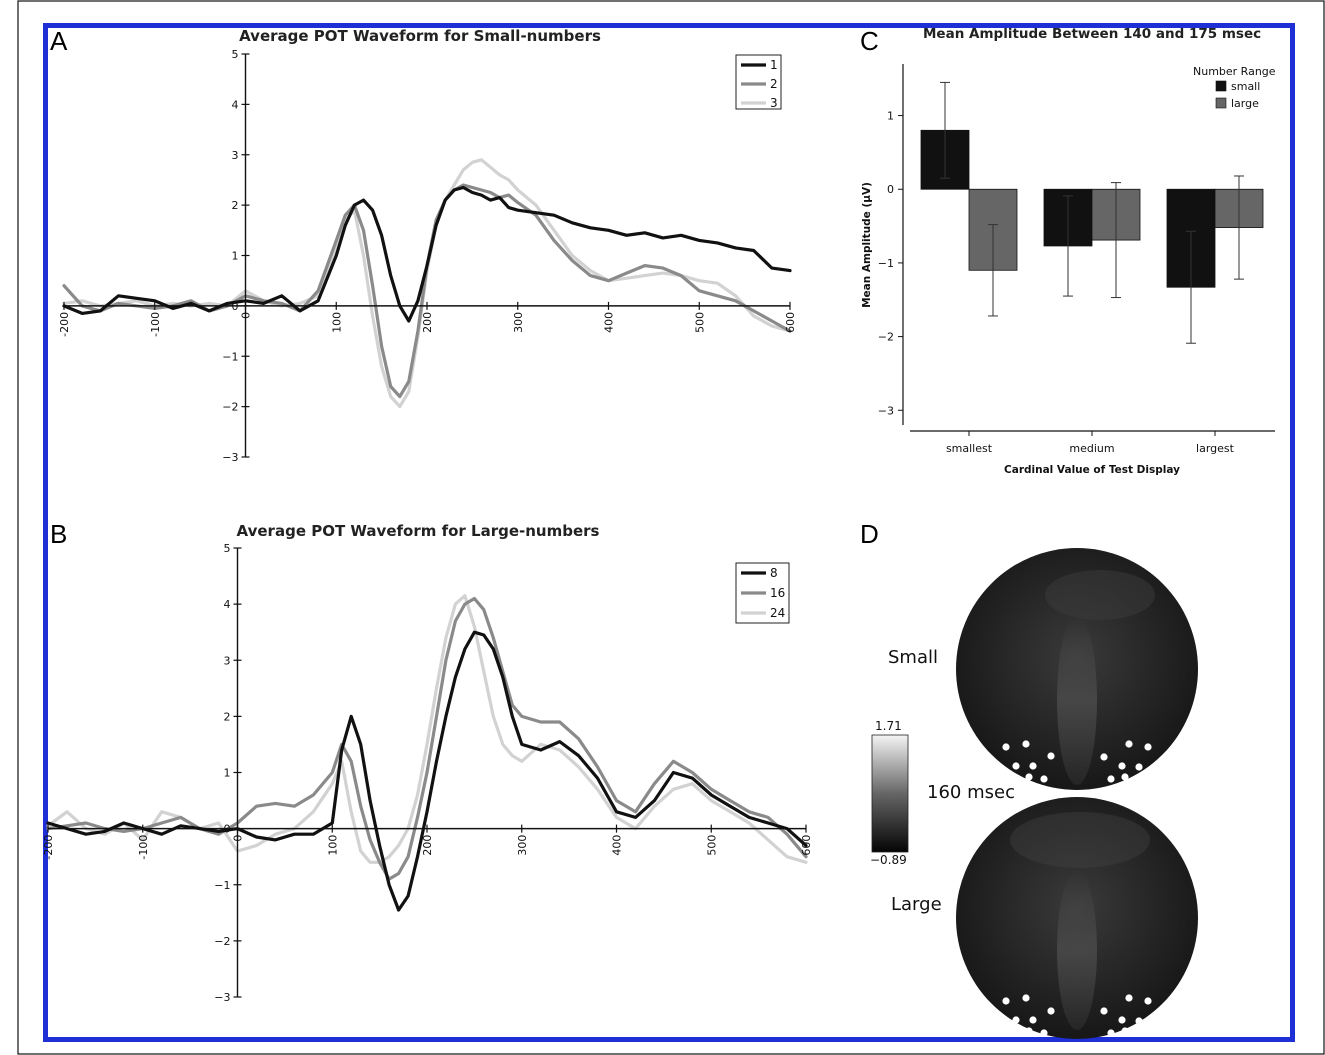  I want to click on legend-label-2: 2, so click(774, 84).